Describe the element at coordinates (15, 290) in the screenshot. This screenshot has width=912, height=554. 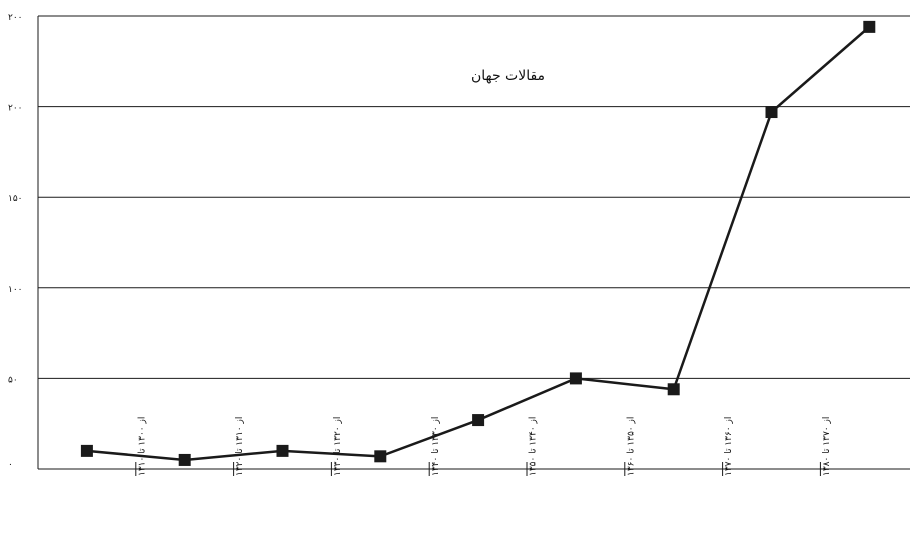
I see `y-tick-label: ۱۰۰` at that location.